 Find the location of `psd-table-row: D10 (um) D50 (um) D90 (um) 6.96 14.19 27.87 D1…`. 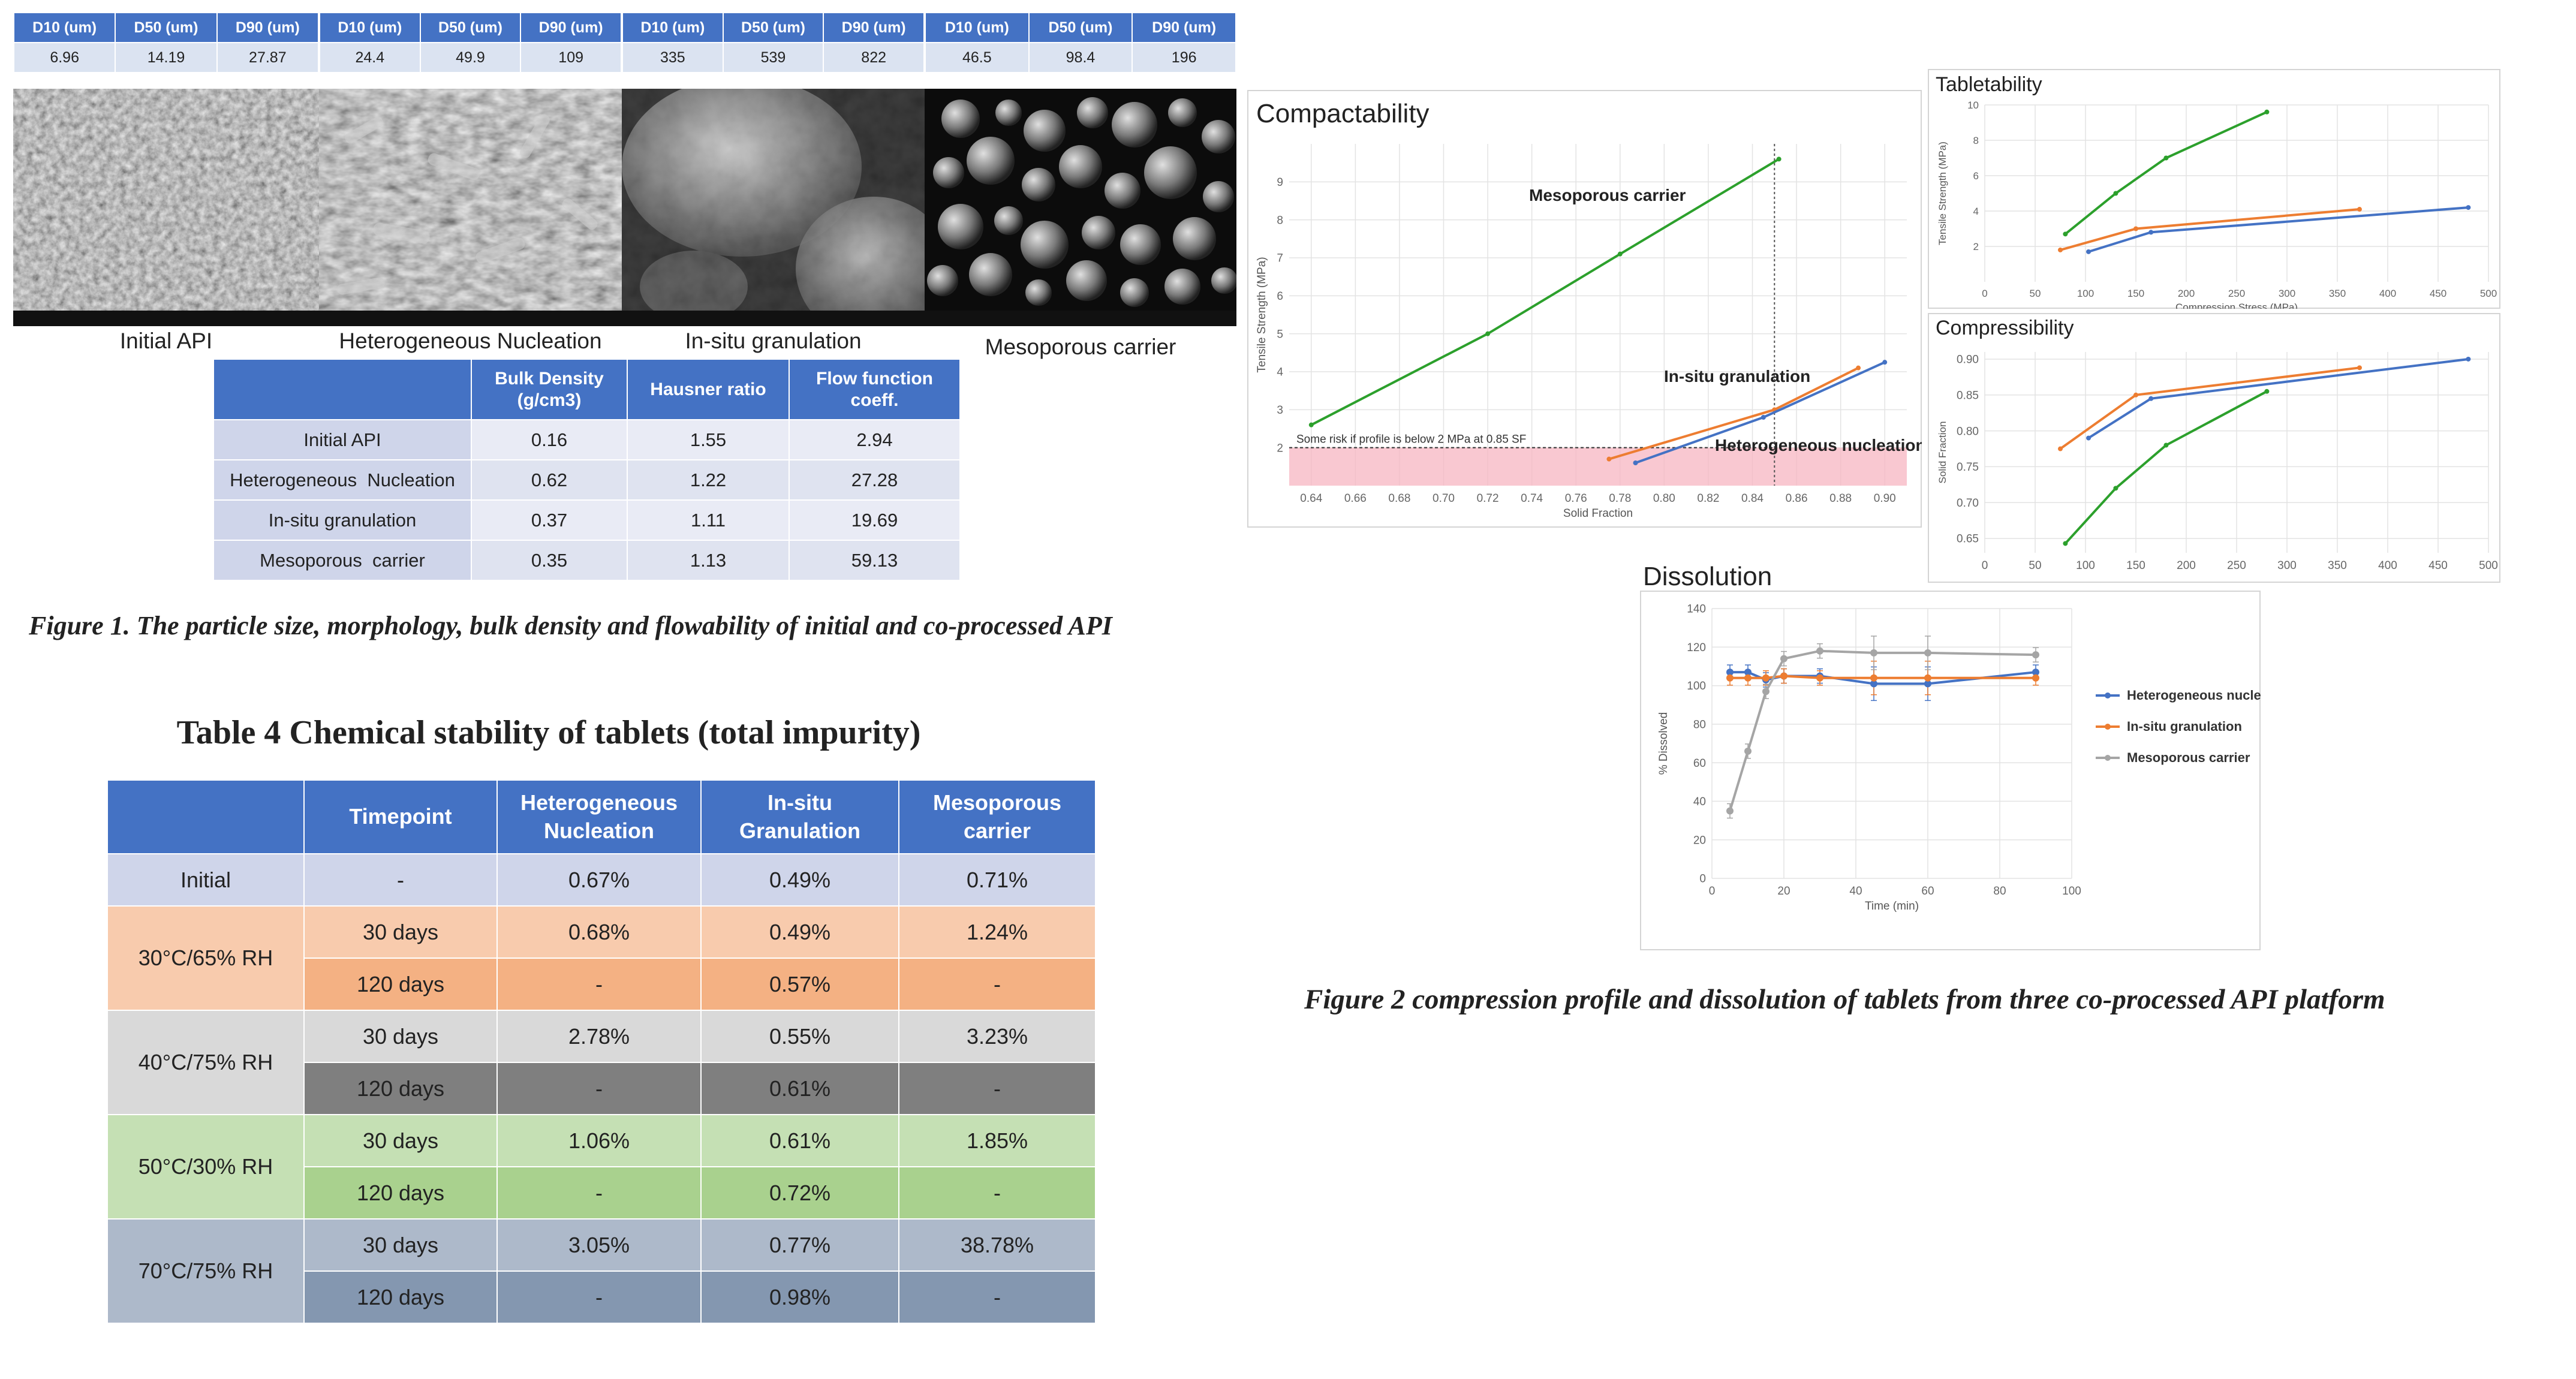

psd-table-row: D10 (um) D50 (um) D90 (um) 6.96 14.19 27.87 D1… is located at coordinates (625, 50).